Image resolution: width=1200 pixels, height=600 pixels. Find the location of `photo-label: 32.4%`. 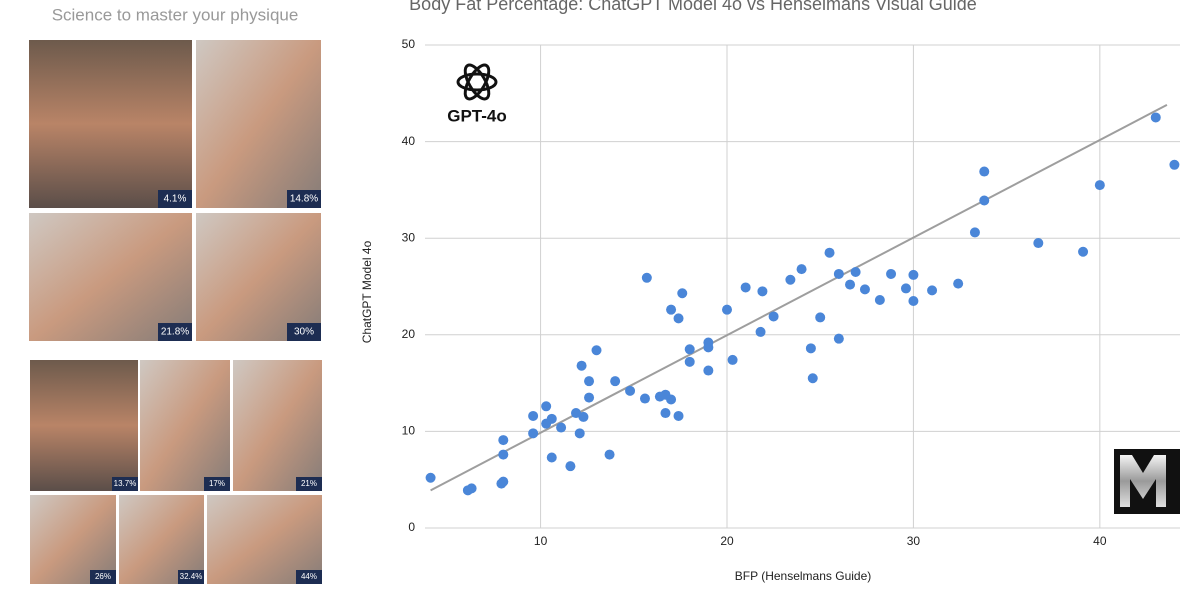

photo-label: 32.4% is located at coordinates (191, 576).